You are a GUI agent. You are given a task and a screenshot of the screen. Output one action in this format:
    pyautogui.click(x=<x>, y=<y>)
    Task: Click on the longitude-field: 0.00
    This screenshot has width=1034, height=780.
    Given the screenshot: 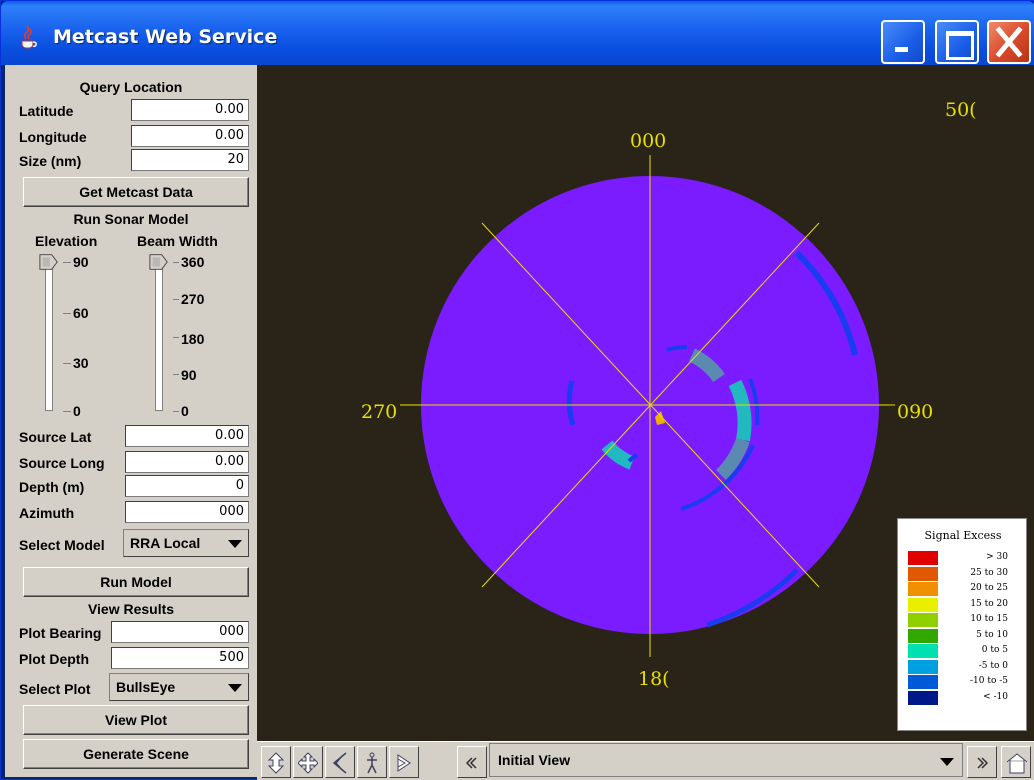 What is the action you would take?
    pyautogui.click(x=190, y=136)
    